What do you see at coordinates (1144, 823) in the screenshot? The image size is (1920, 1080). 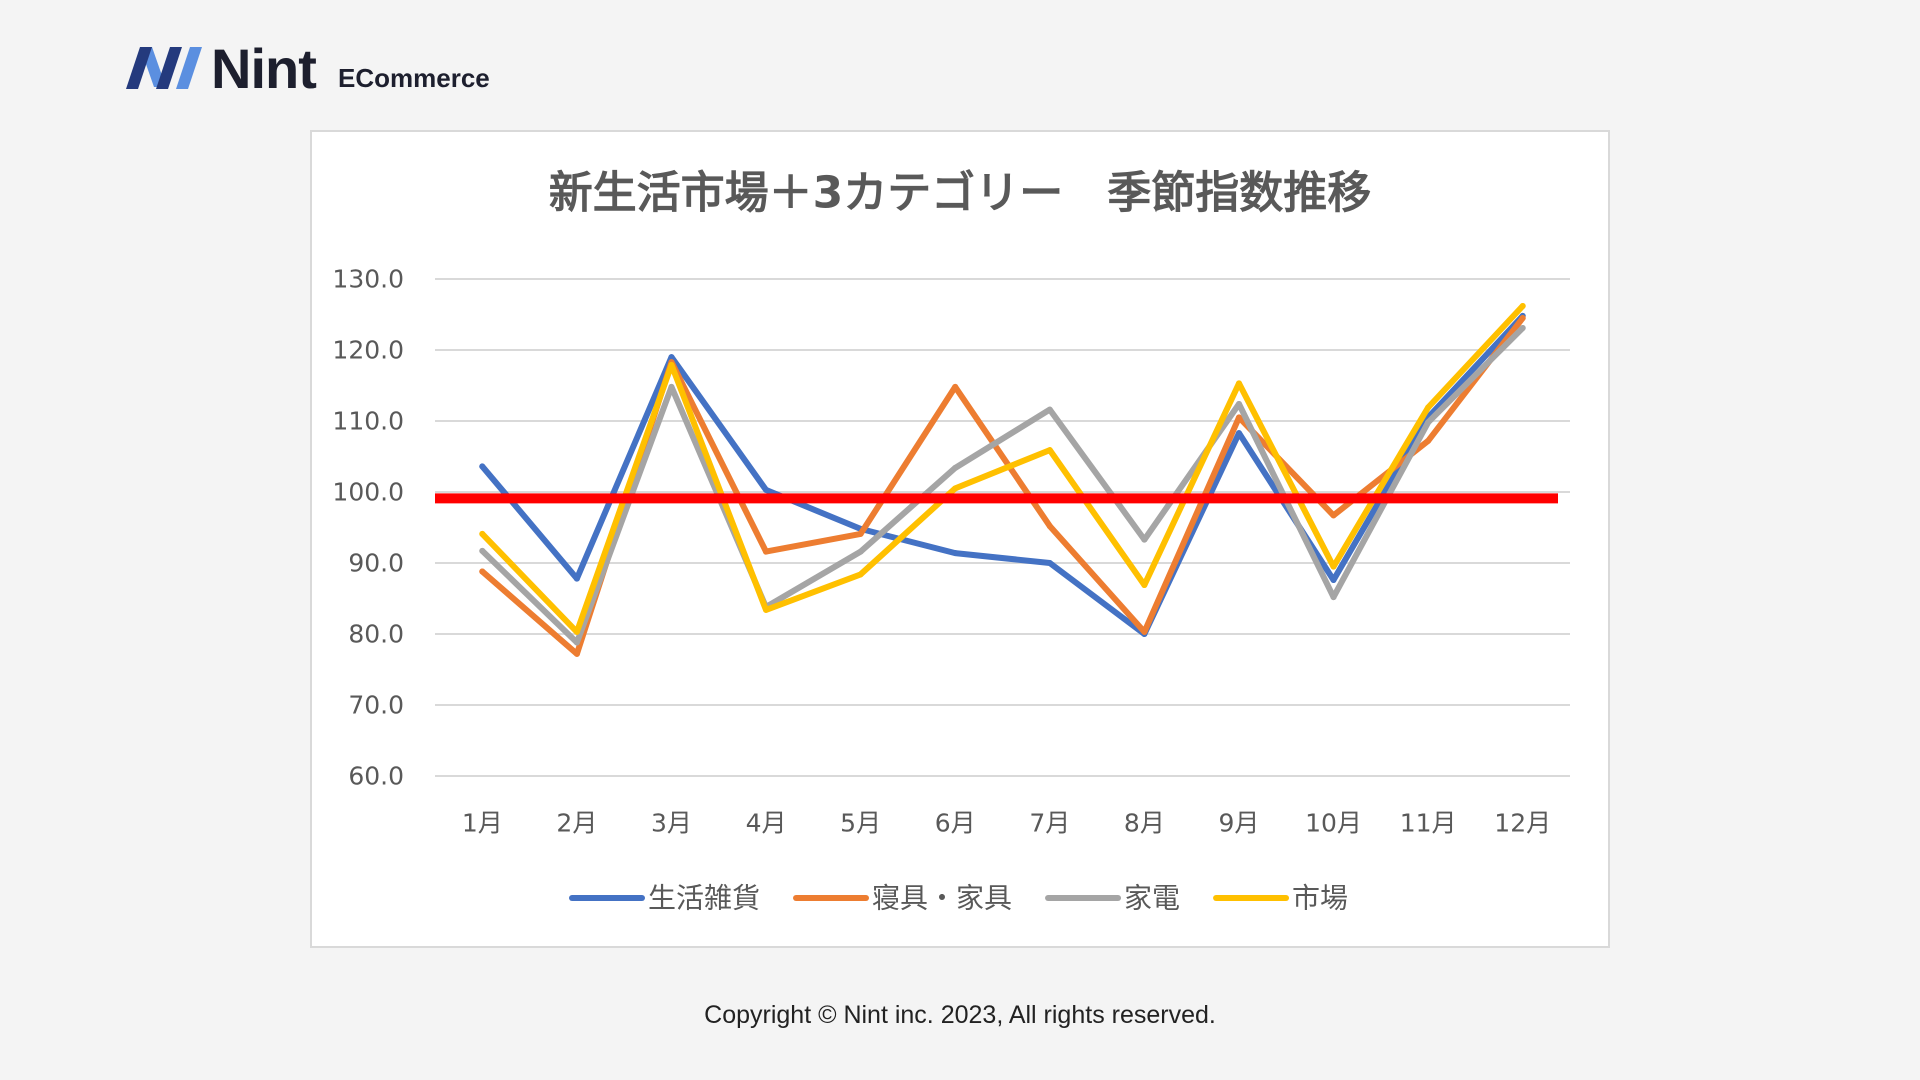 I see `x-tick-label: 8月` at bounding box center [1144, 823].